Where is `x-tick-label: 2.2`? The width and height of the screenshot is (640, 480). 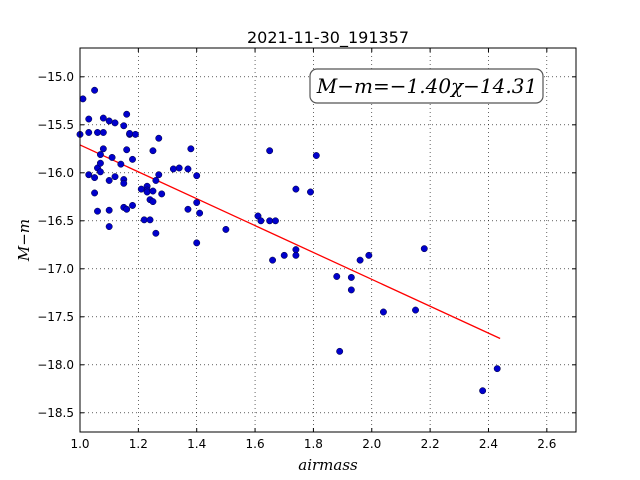 x-tick-label: 2.2 is located at coordinates (430, 444).